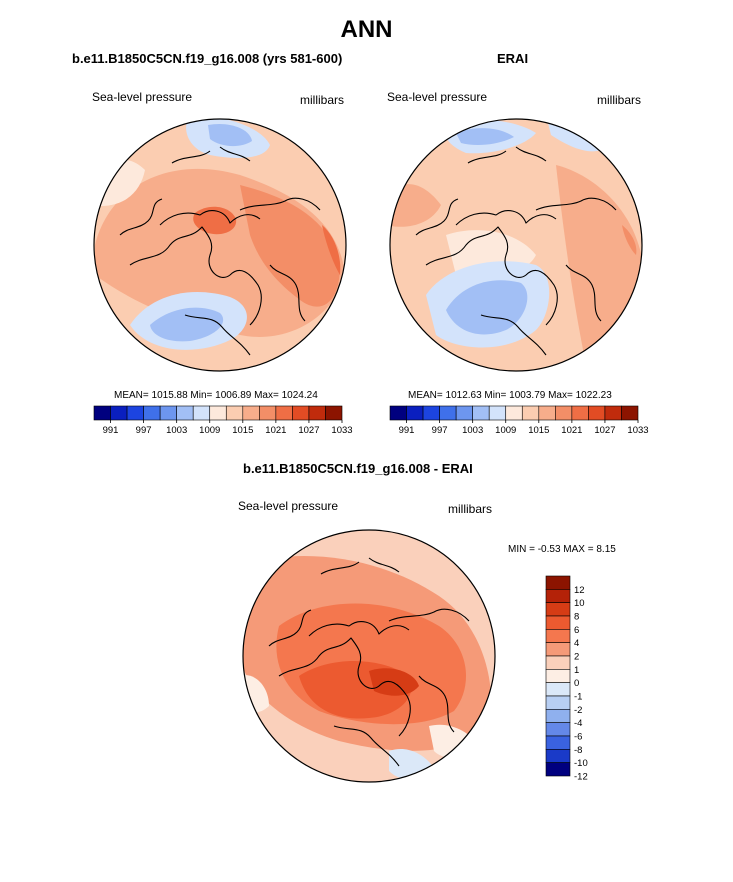  Describe the element at coordinates (579, 590) in the screenshot. I see `colorbar-tick-label: 12` at that location.